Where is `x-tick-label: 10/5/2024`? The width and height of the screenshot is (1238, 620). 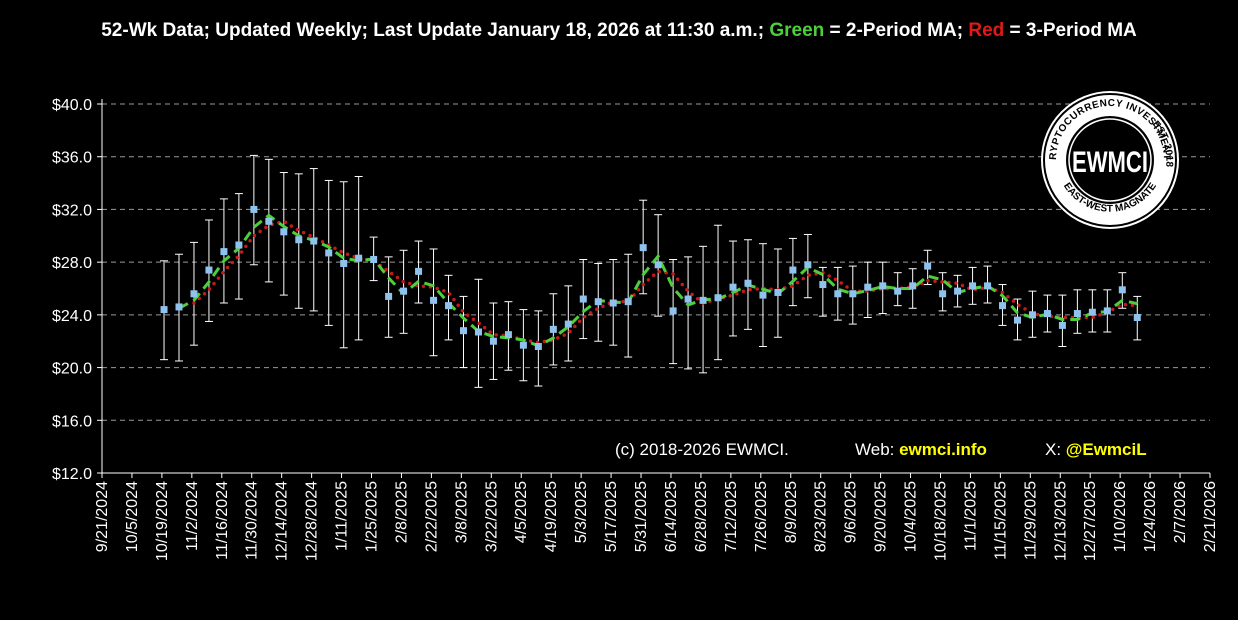 x-tick-label: 10/5/2024 is located at coordinates (132, 516).